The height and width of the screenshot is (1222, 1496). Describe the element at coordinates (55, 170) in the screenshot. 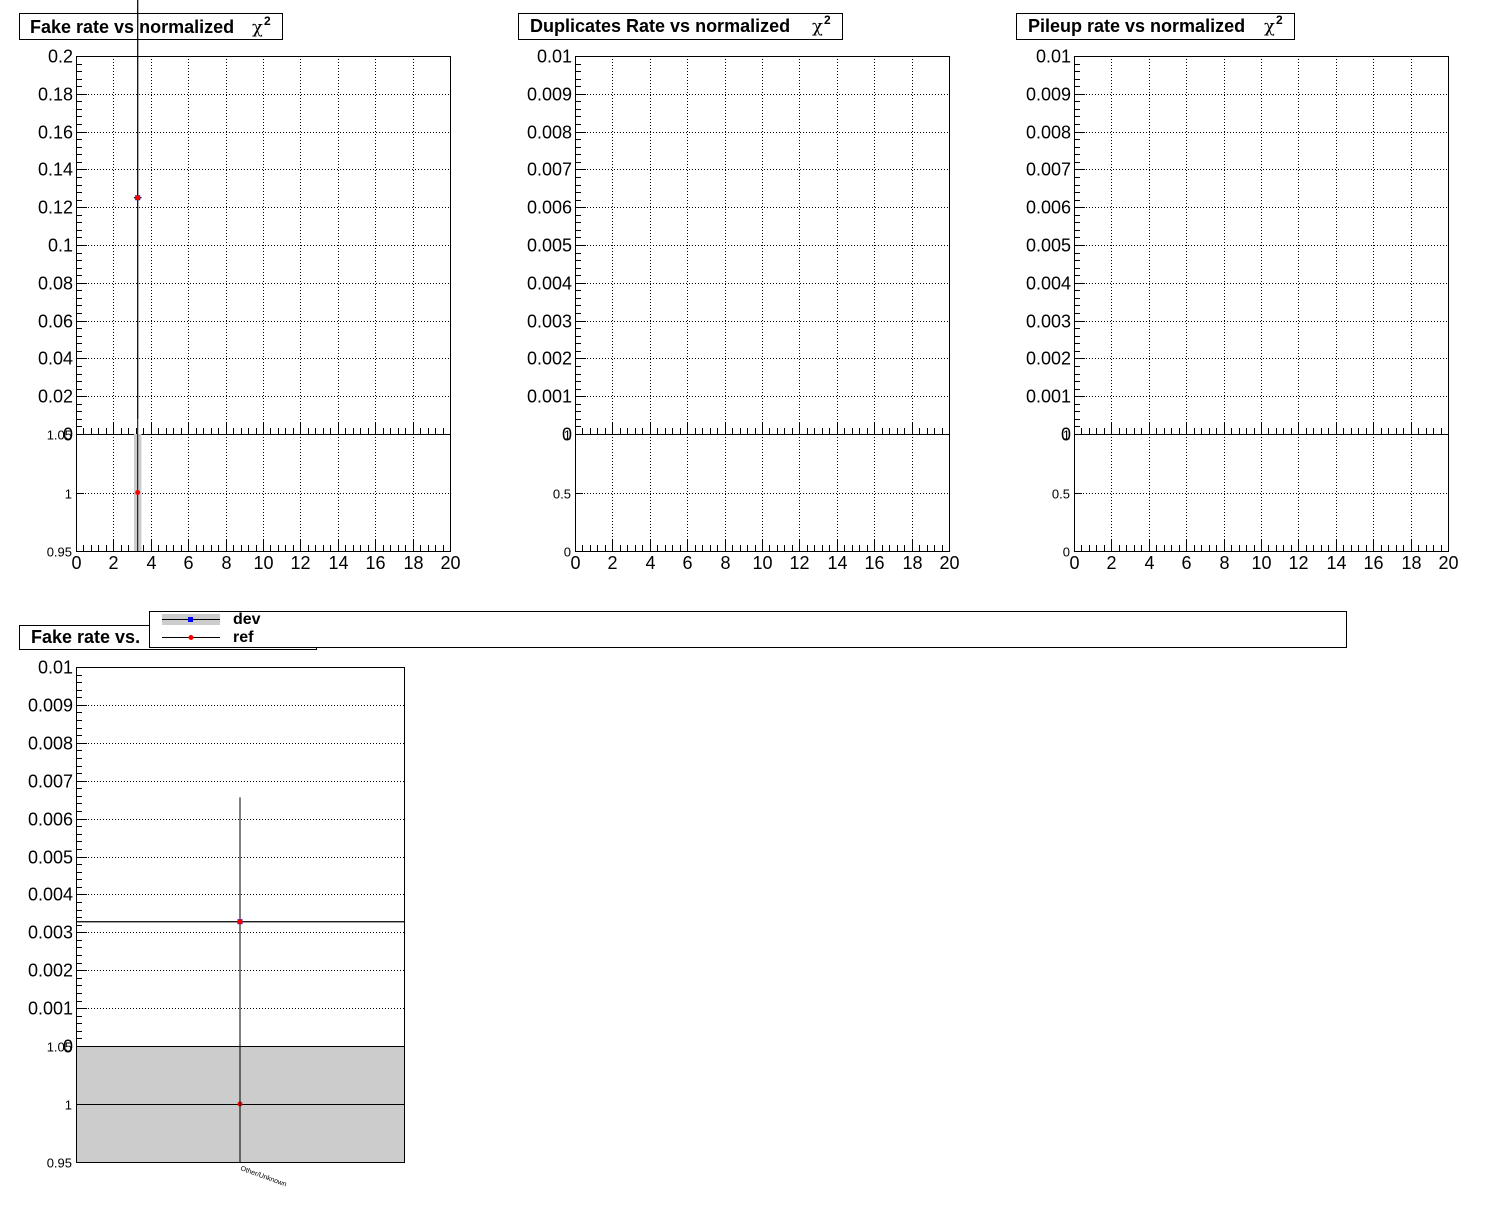

I see `y-tick-label: 0.14` at that location.